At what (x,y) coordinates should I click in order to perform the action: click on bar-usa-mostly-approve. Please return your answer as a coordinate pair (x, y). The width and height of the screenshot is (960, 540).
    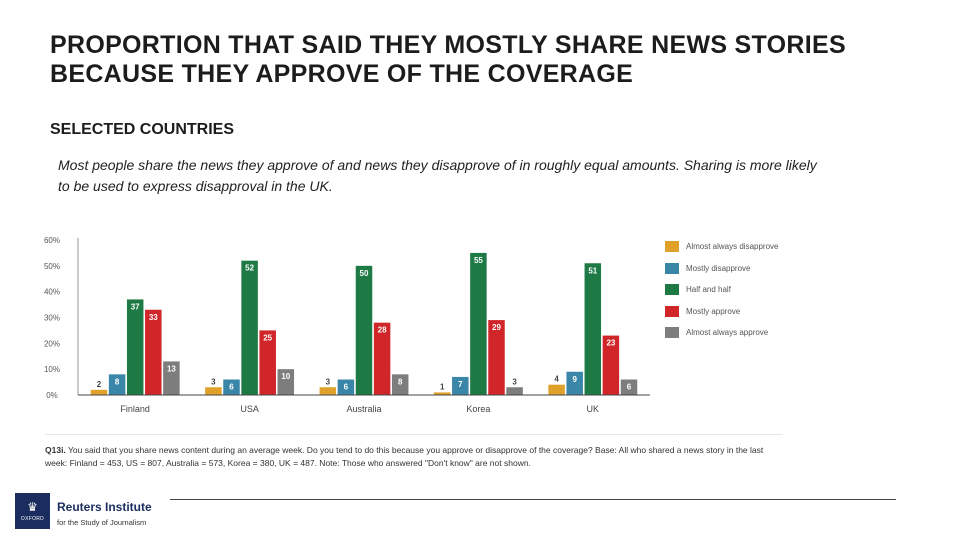
    Looking at the image, I should click on (267, 362).